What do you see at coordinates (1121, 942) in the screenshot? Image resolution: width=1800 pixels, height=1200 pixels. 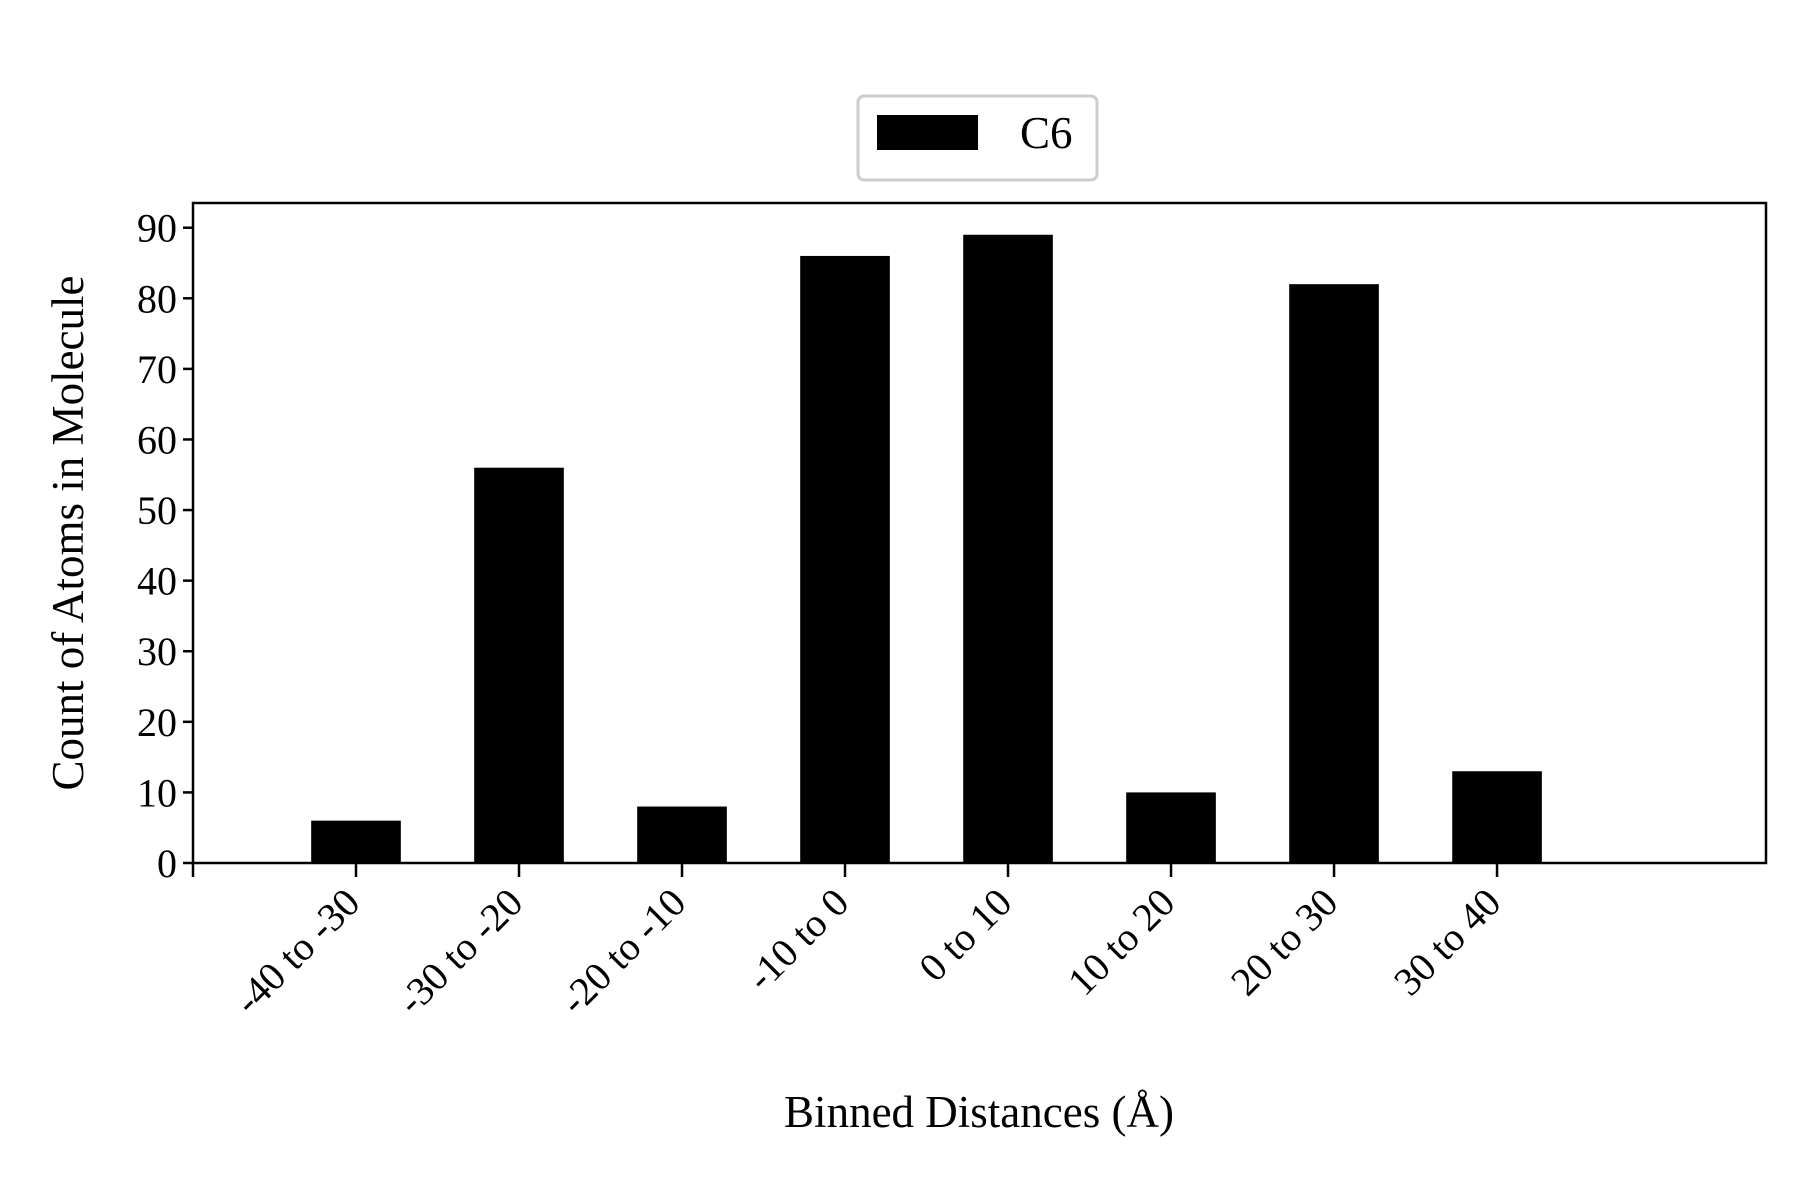 I see `x-tick-label-10_to_20: 10 to 20` at bounding box center [1121, 942].